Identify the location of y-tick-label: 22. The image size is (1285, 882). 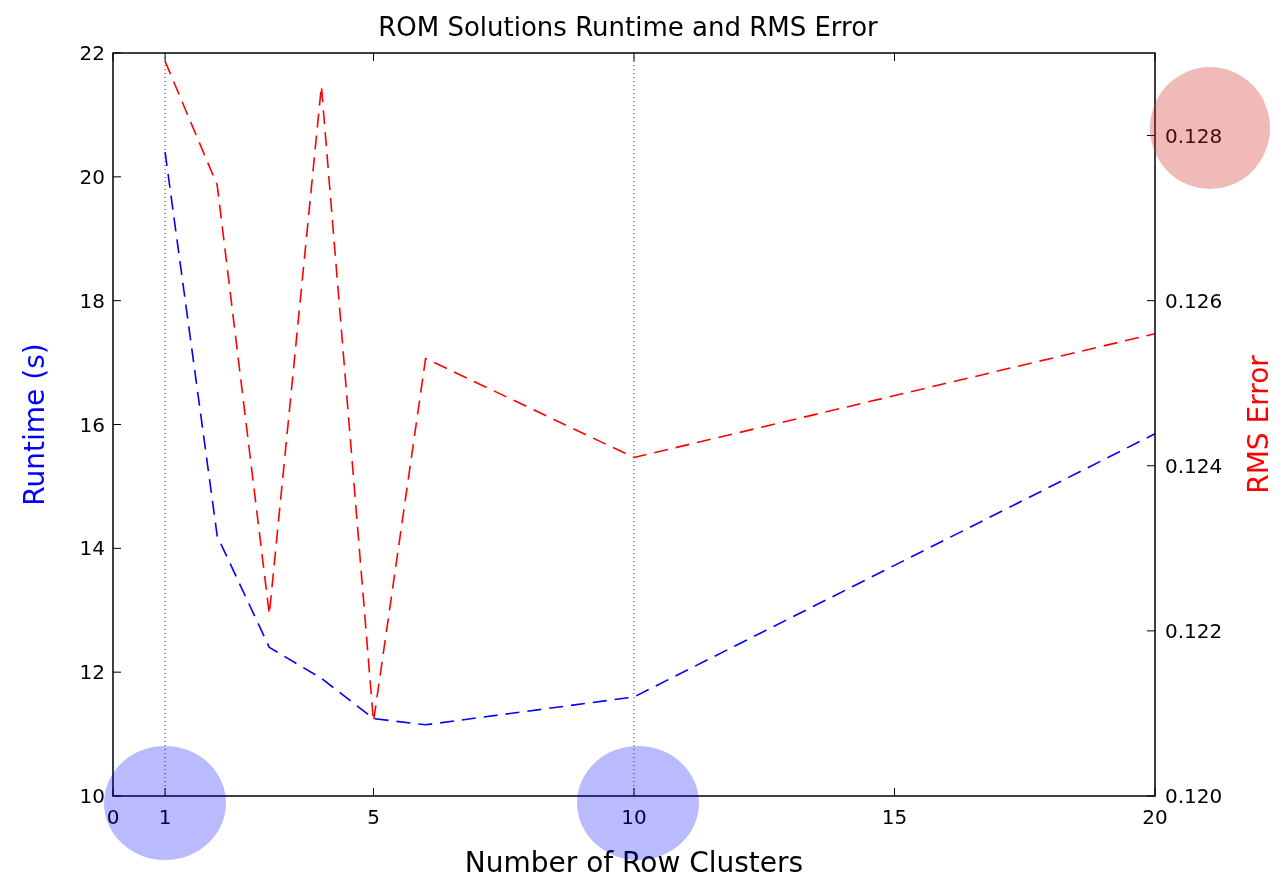
(92, 53).